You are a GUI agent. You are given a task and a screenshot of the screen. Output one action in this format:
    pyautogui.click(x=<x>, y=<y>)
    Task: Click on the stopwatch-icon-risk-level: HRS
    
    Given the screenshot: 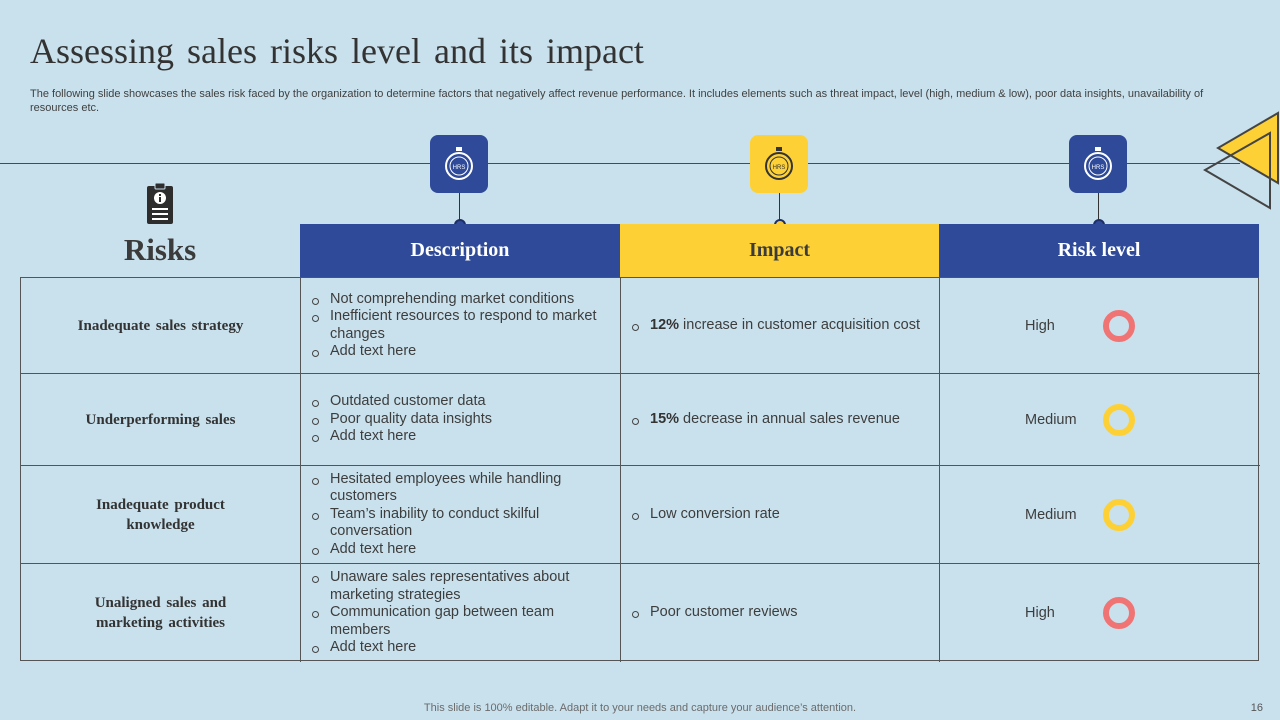 What is the action you would take?
    pyautogui.click(x=1098, y=164)
    